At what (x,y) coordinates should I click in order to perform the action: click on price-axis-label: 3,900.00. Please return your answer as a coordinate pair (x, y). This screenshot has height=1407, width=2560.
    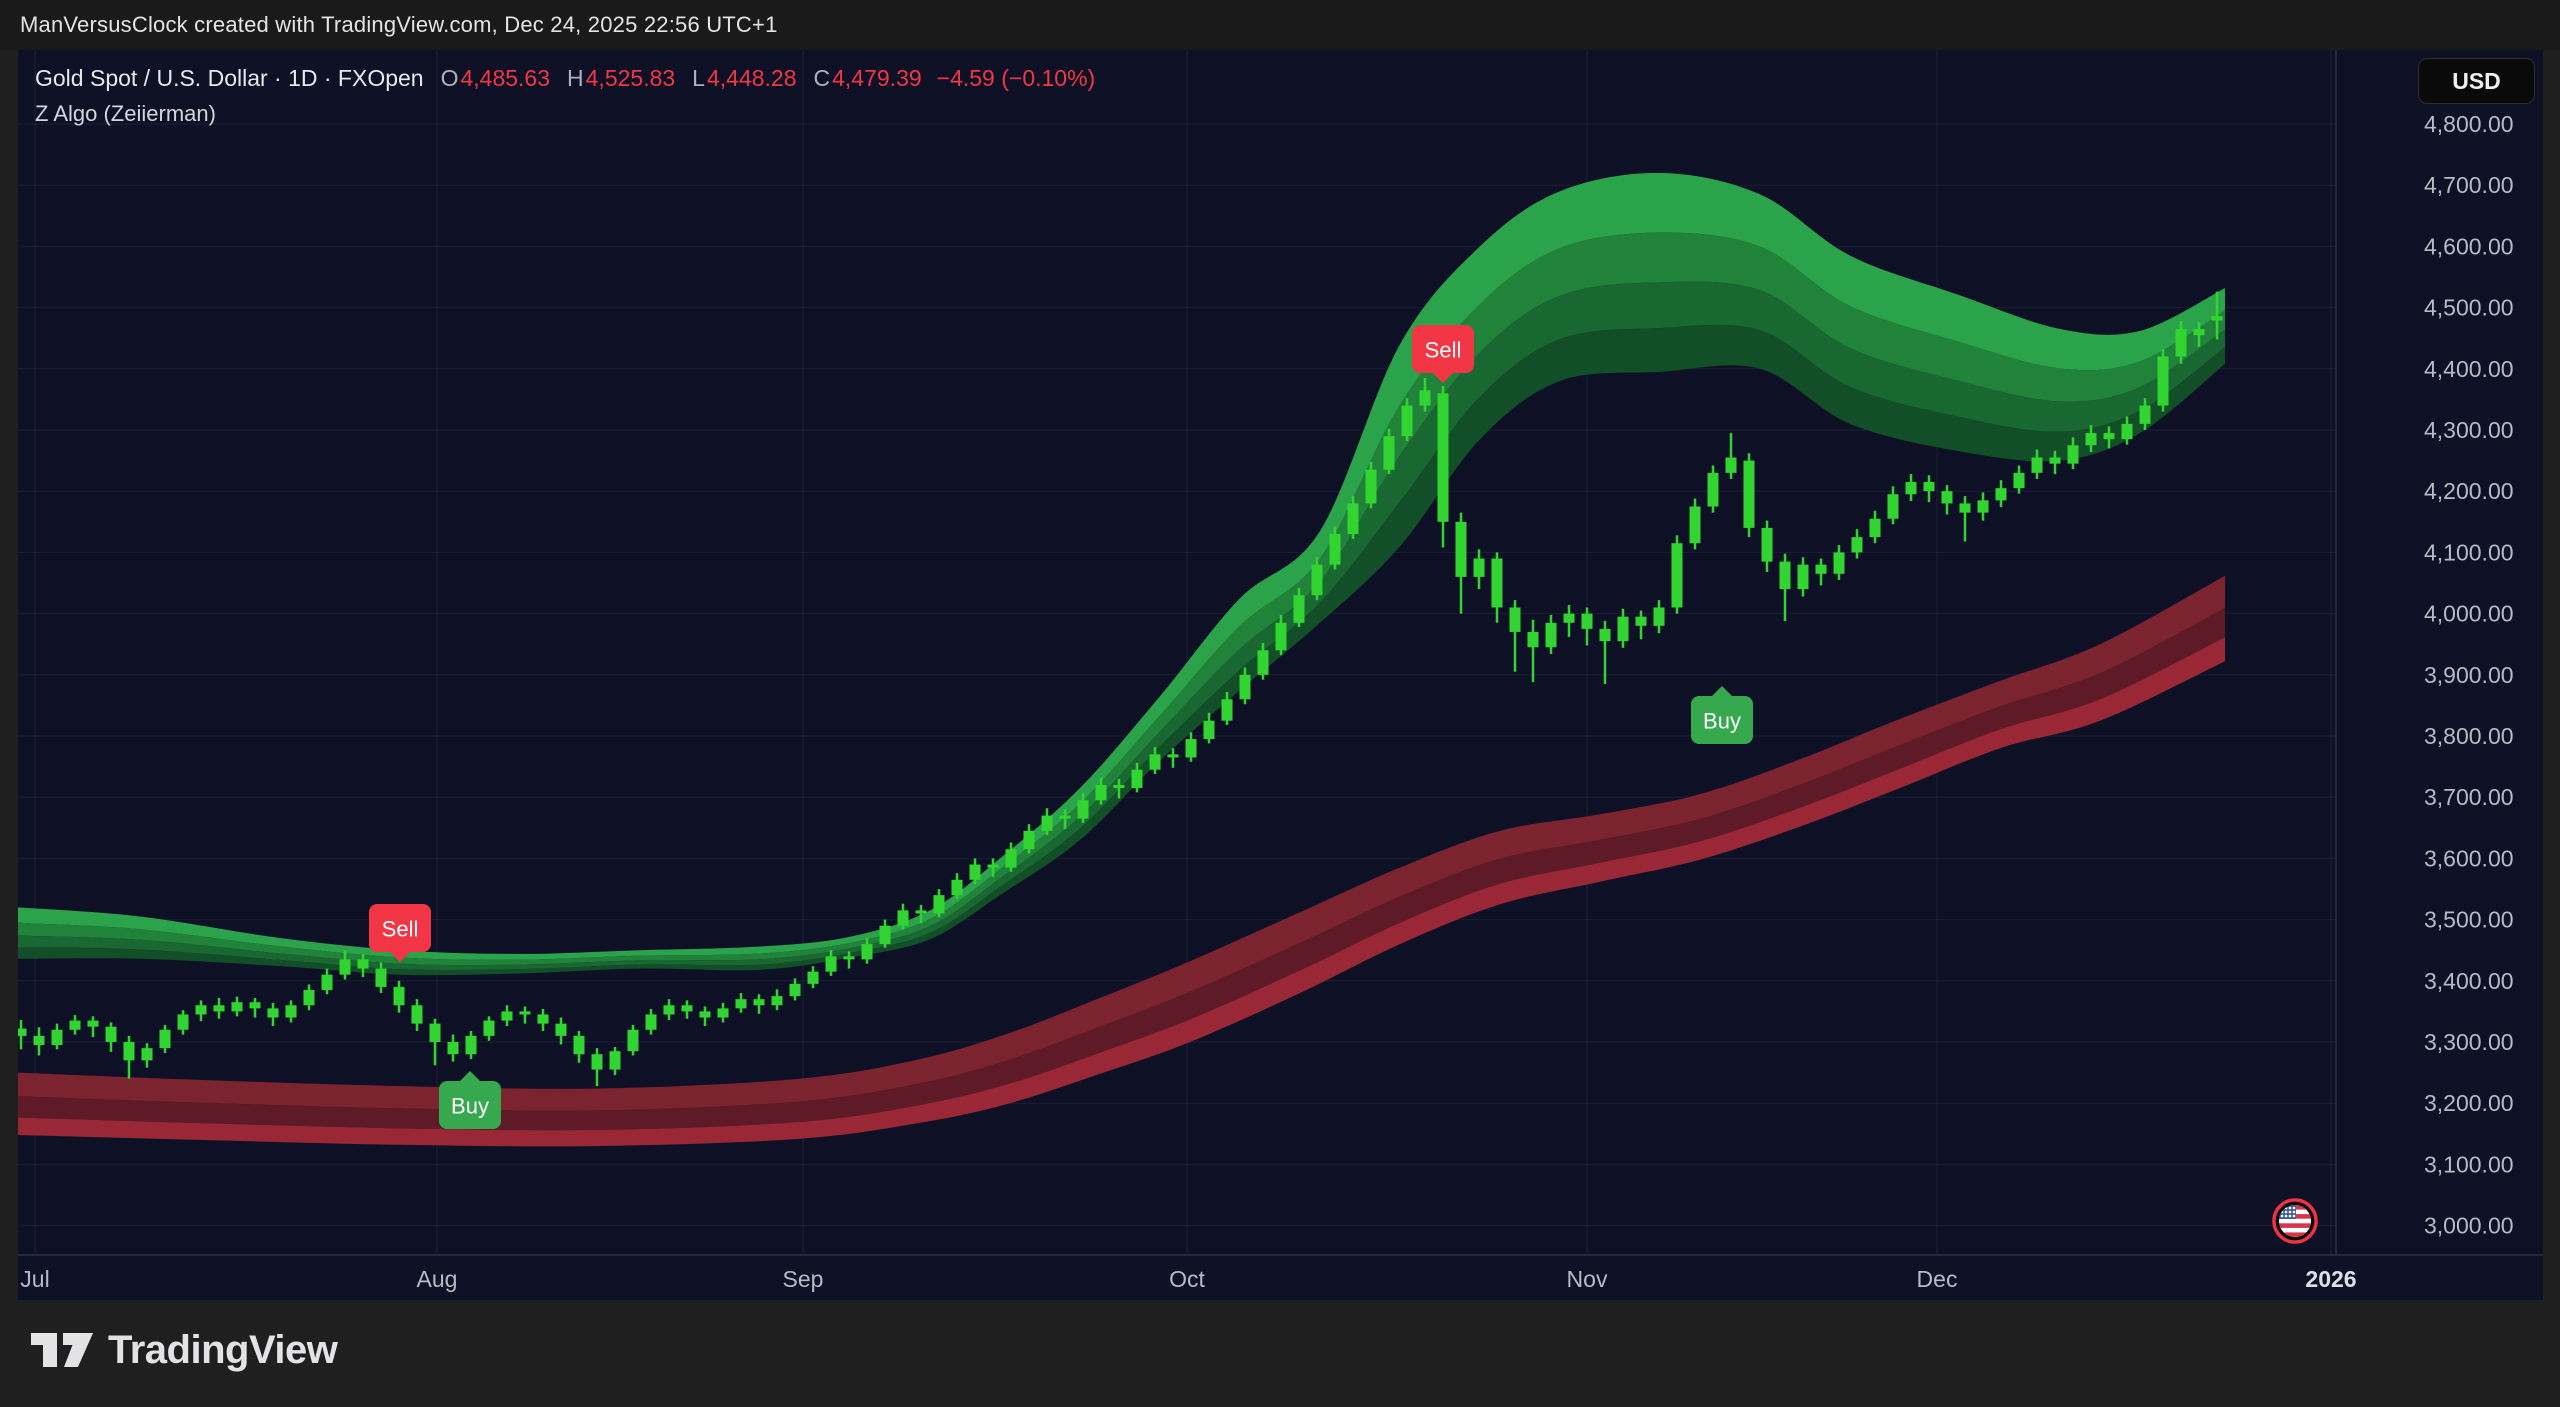
    Looking at the image, I should click on (2469, 675).